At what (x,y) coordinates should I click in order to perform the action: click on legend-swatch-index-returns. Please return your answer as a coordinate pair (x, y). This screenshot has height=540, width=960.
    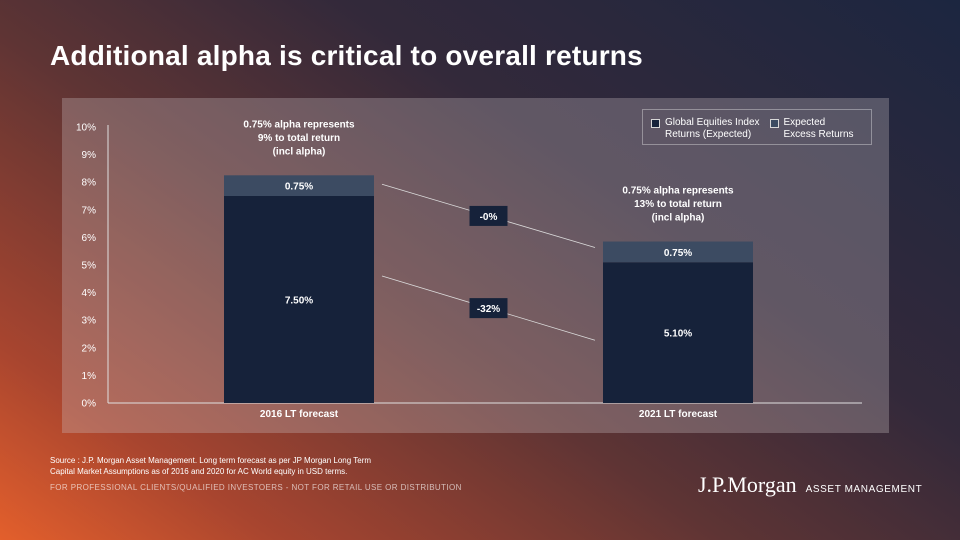
    Looking at the image, I should click on (655, 123).